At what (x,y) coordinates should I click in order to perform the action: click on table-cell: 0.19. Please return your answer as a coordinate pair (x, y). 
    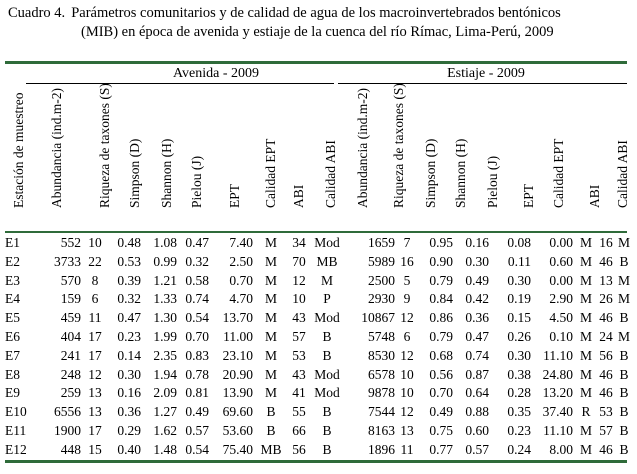
    Looking at the image, I should click on (519, 299).